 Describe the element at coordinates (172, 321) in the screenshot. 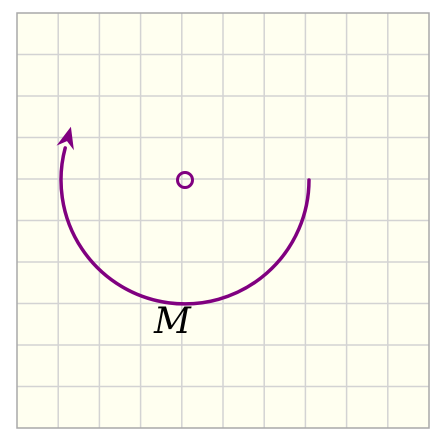

I see `point-label-m: M` at that location.